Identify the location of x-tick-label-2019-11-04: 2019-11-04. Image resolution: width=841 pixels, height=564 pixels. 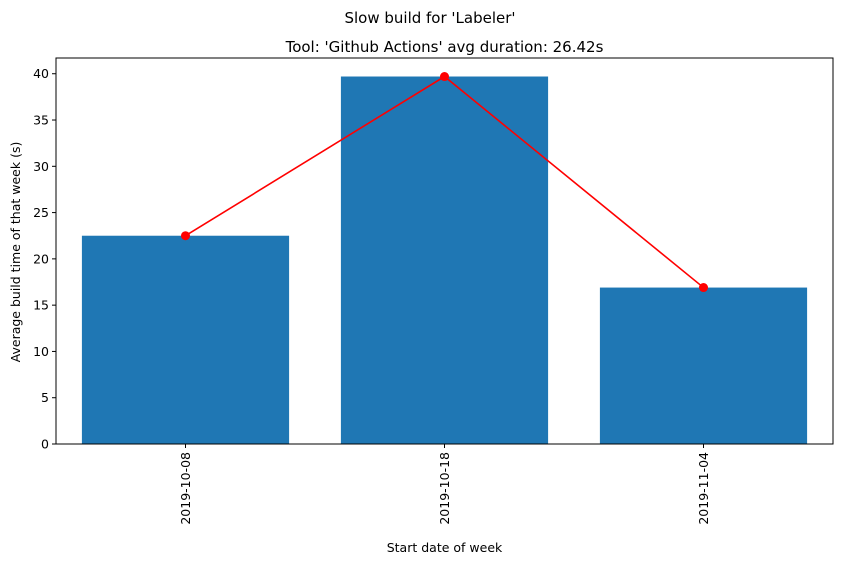
(703, 488).